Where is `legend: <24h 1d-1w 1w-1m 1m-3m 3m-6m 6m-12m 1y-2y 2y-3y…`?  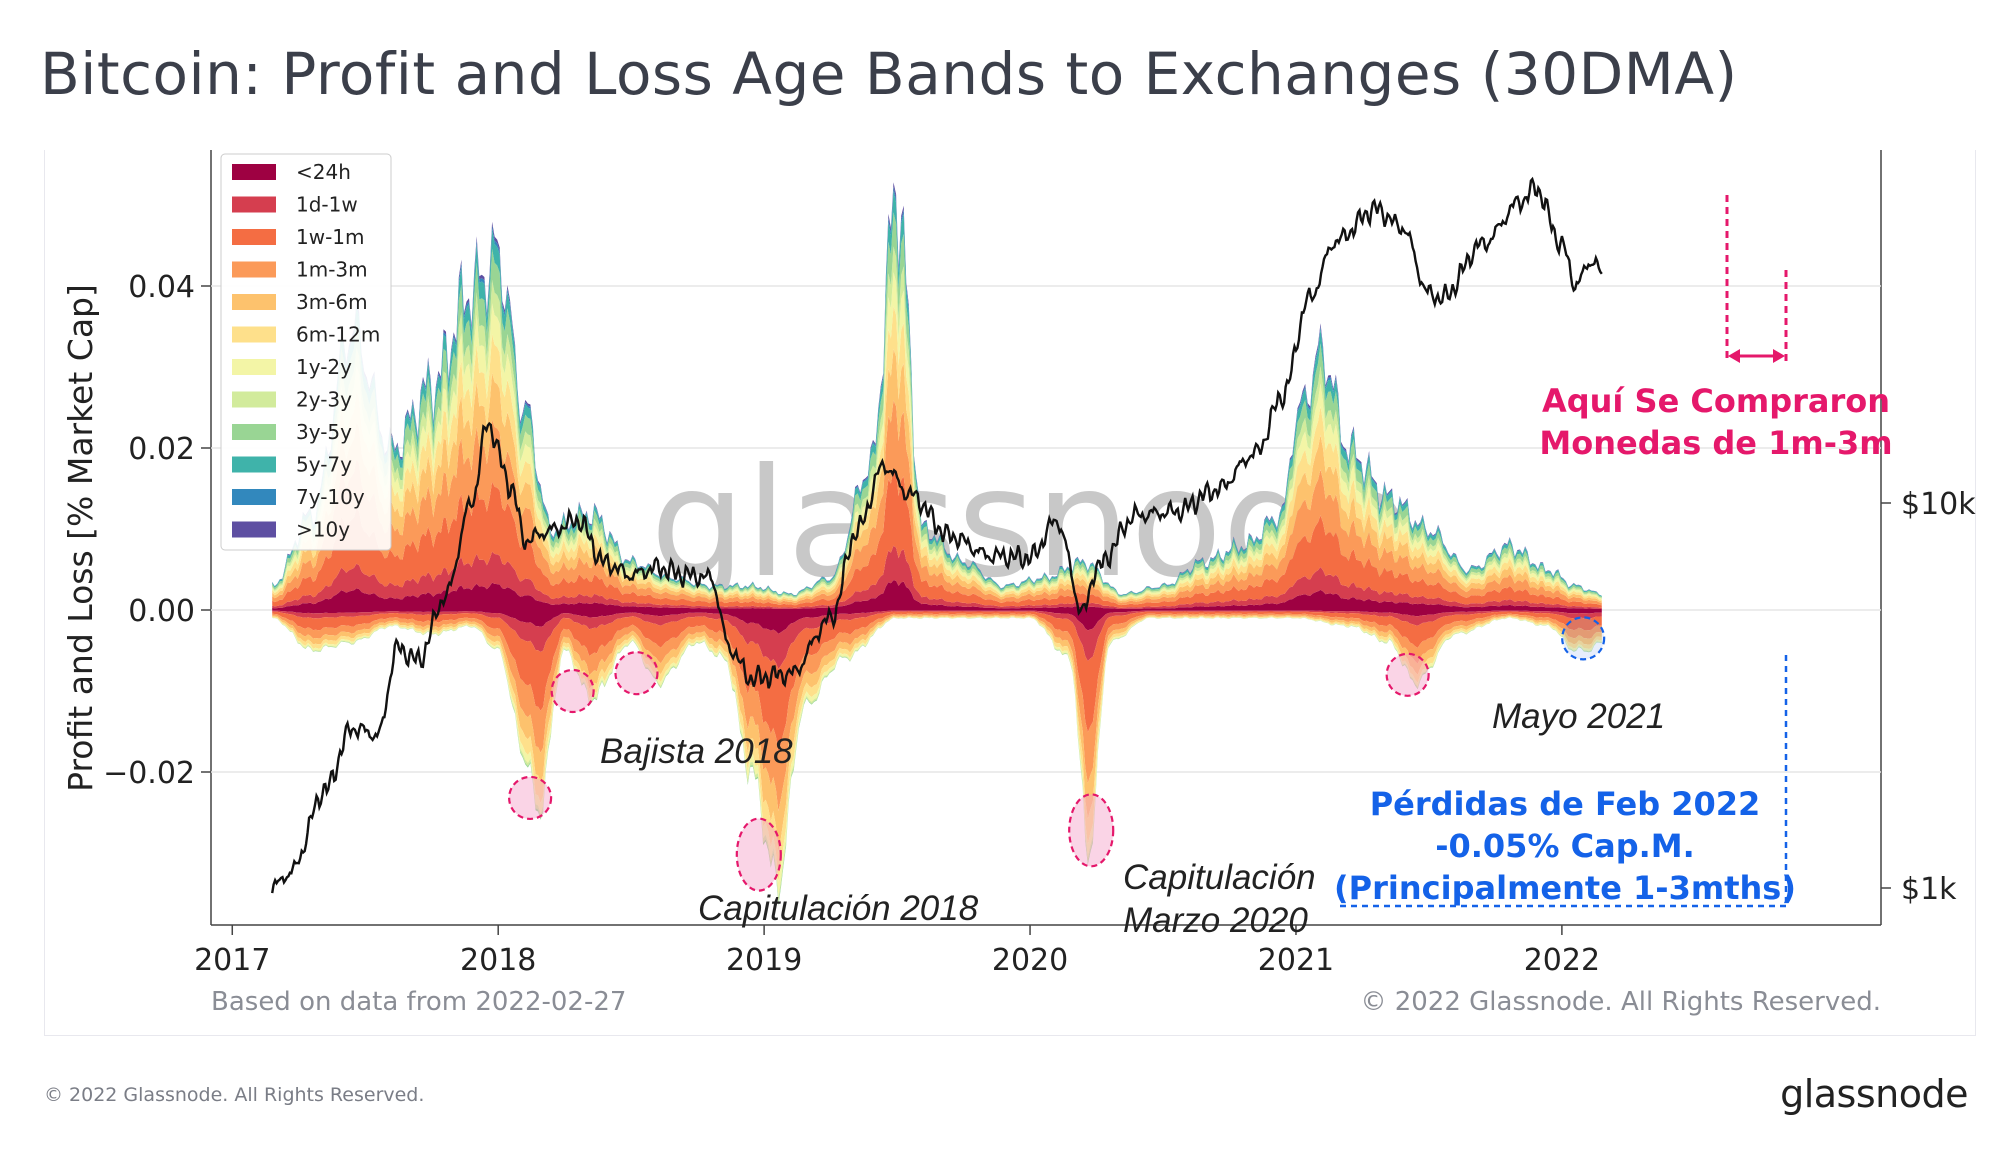
legend: <24h 1d-1w 1w-1m 1m-3m 3m-6m 6m-12m 1y-2y 2y-3y… is located at coordinates (306, 352).